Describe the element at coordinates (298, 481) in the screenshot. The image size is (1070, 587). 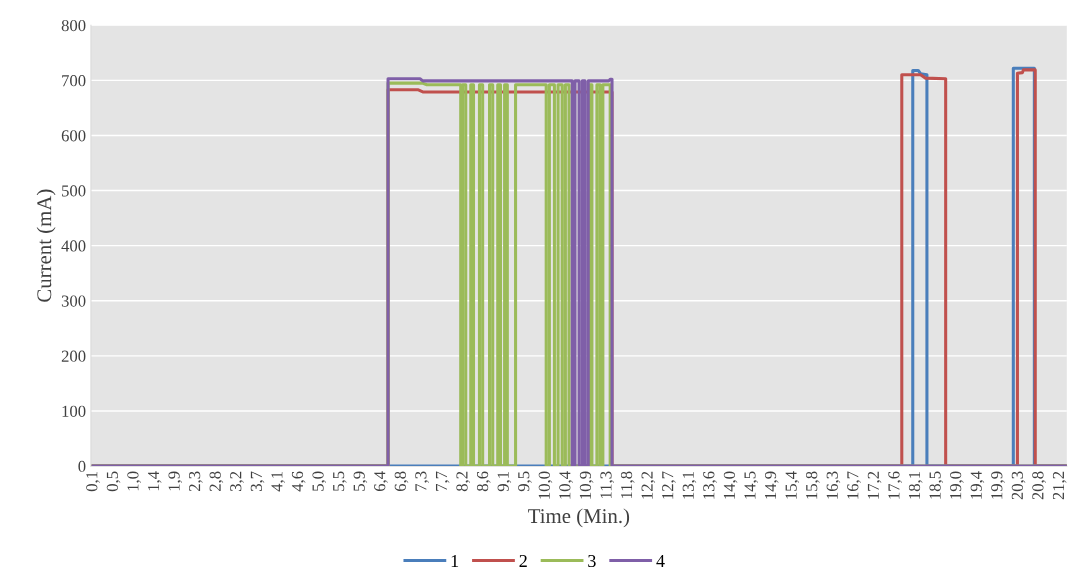
I see `x-tick-label: 4,6` at that location.